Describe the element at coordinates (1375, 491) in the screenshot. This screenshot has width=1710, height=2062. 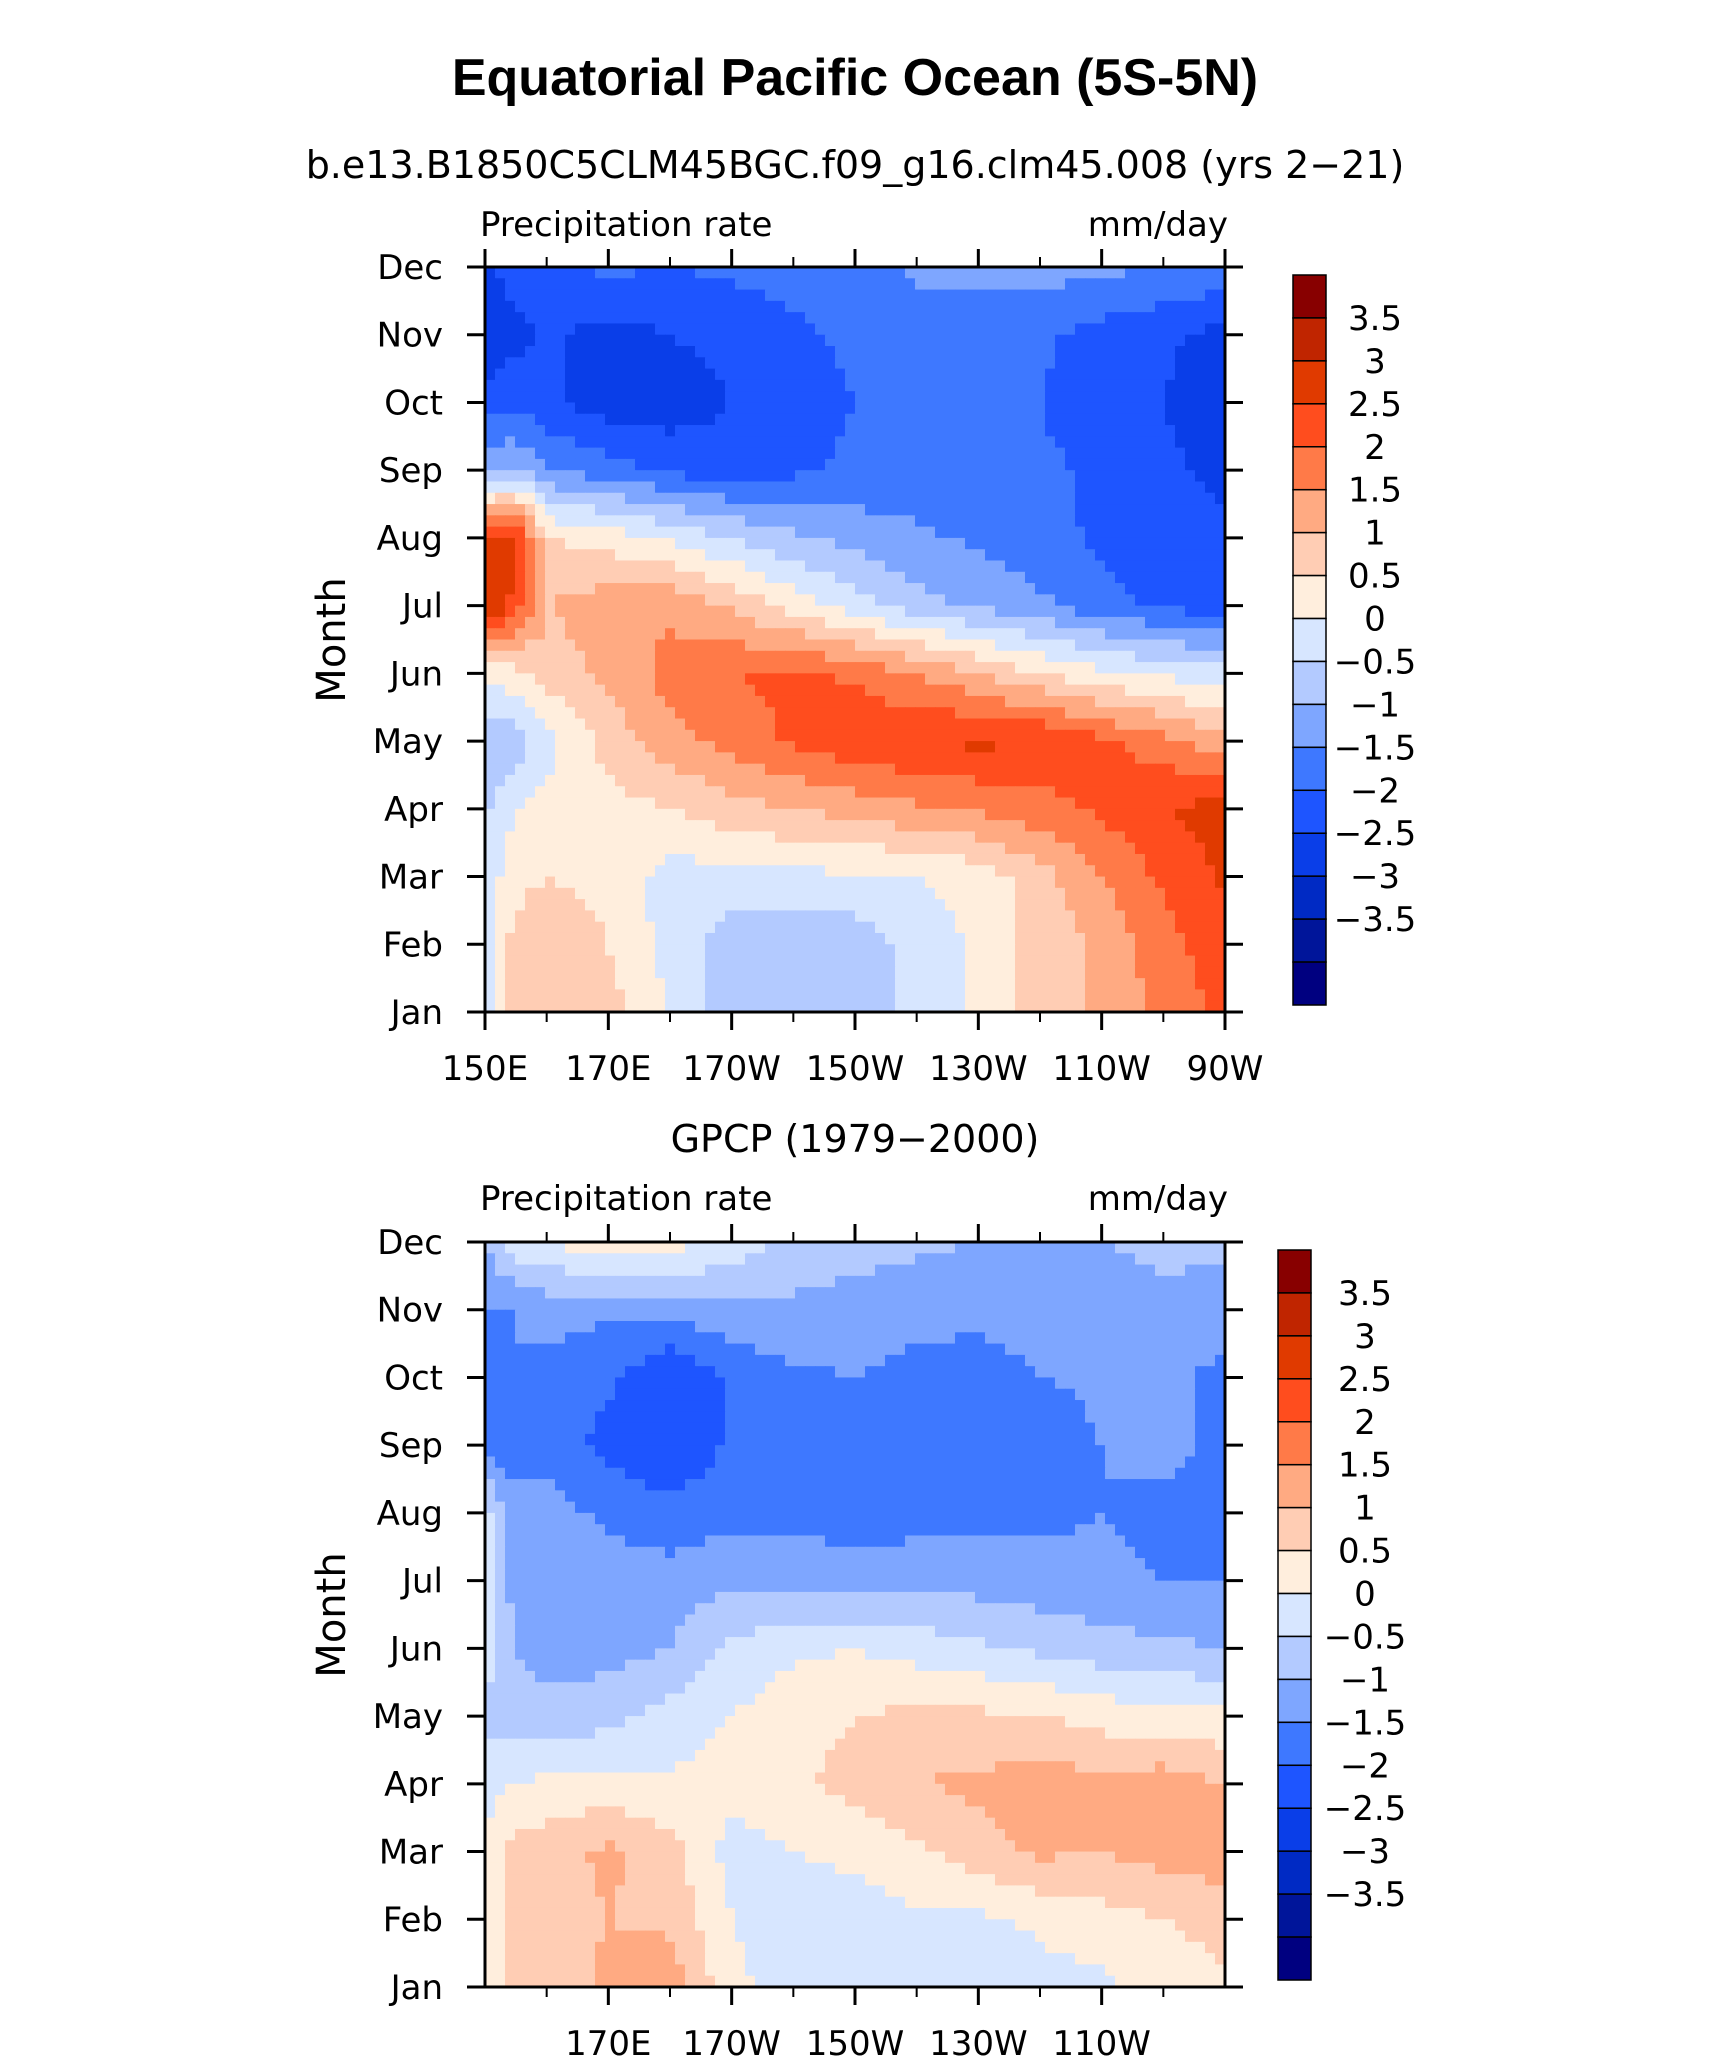
I see `colorbar-label: 1.5` at that location.